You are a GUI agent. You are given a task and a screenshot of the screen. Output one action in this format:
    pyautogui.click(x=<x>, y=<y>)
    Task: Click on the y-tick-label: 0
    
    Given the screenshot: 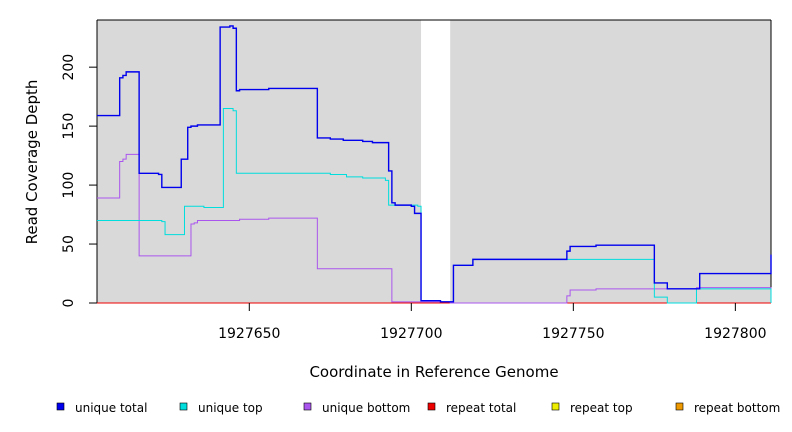 What is the action you would take?
    pyautogui.click(x=69, y=303)
    